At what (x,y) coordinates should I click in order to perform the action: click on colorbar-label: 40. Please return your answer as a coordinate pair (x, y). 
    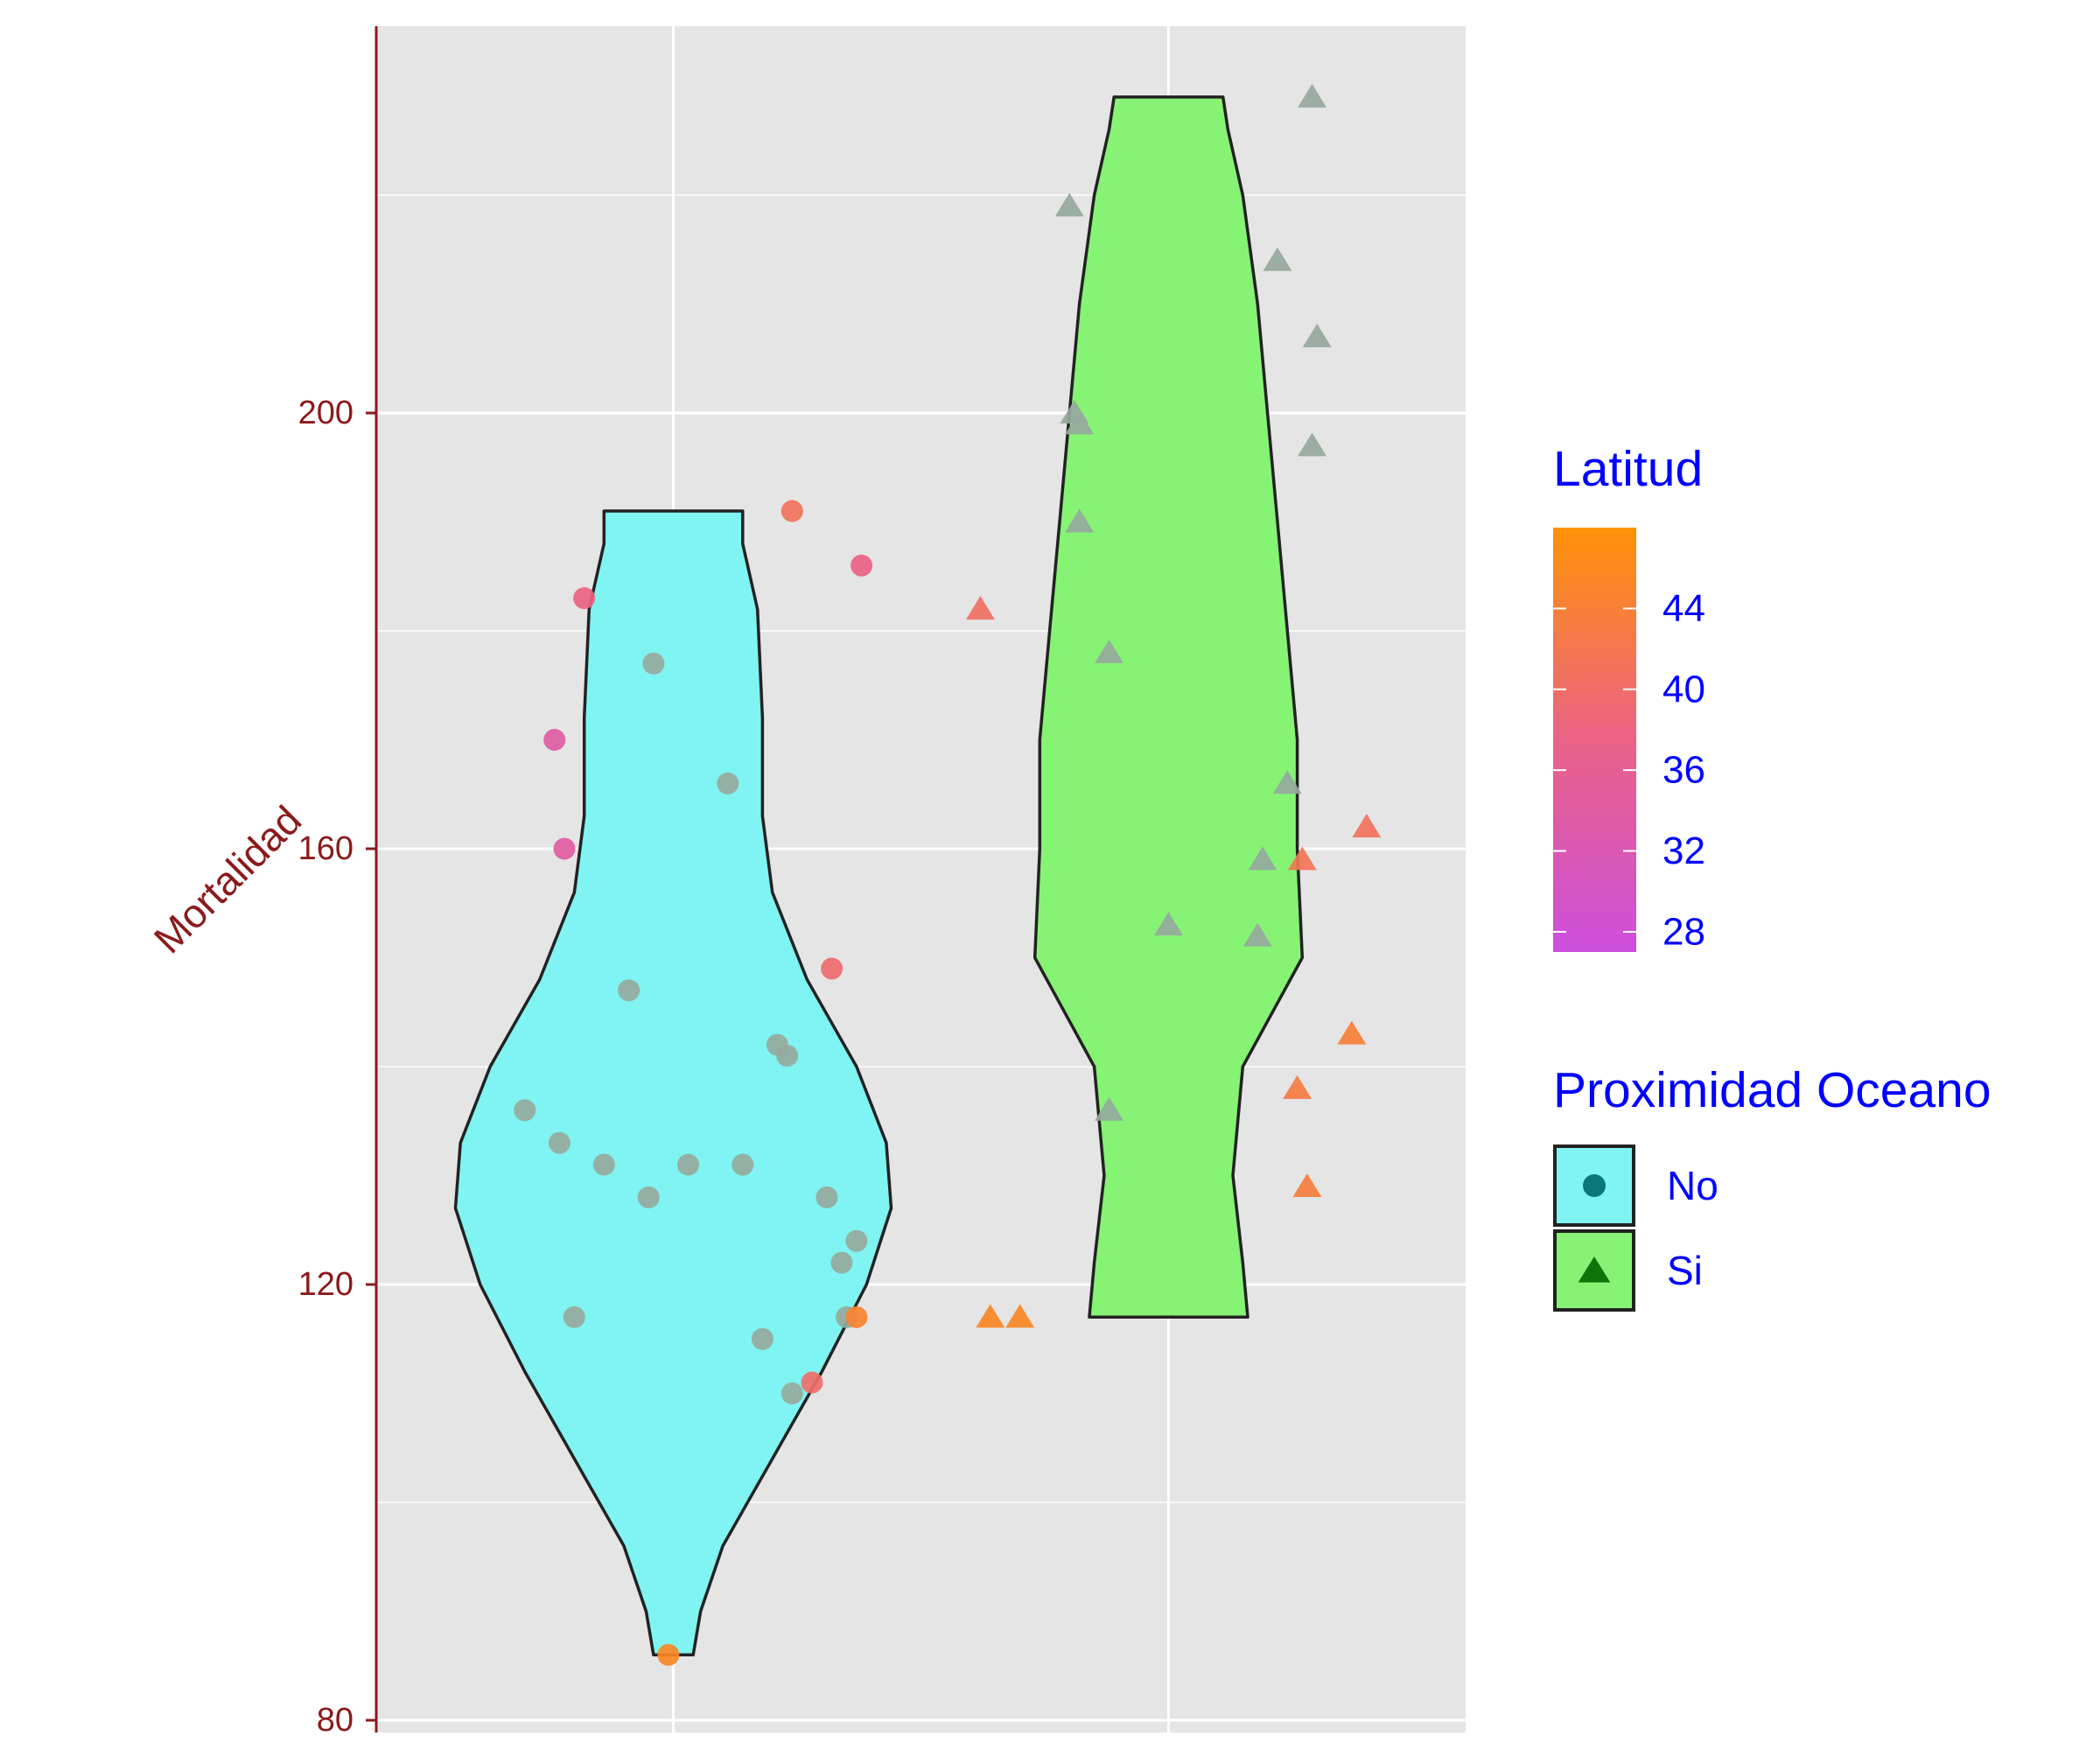
    Looking at the image, I should click on (1683, 689).